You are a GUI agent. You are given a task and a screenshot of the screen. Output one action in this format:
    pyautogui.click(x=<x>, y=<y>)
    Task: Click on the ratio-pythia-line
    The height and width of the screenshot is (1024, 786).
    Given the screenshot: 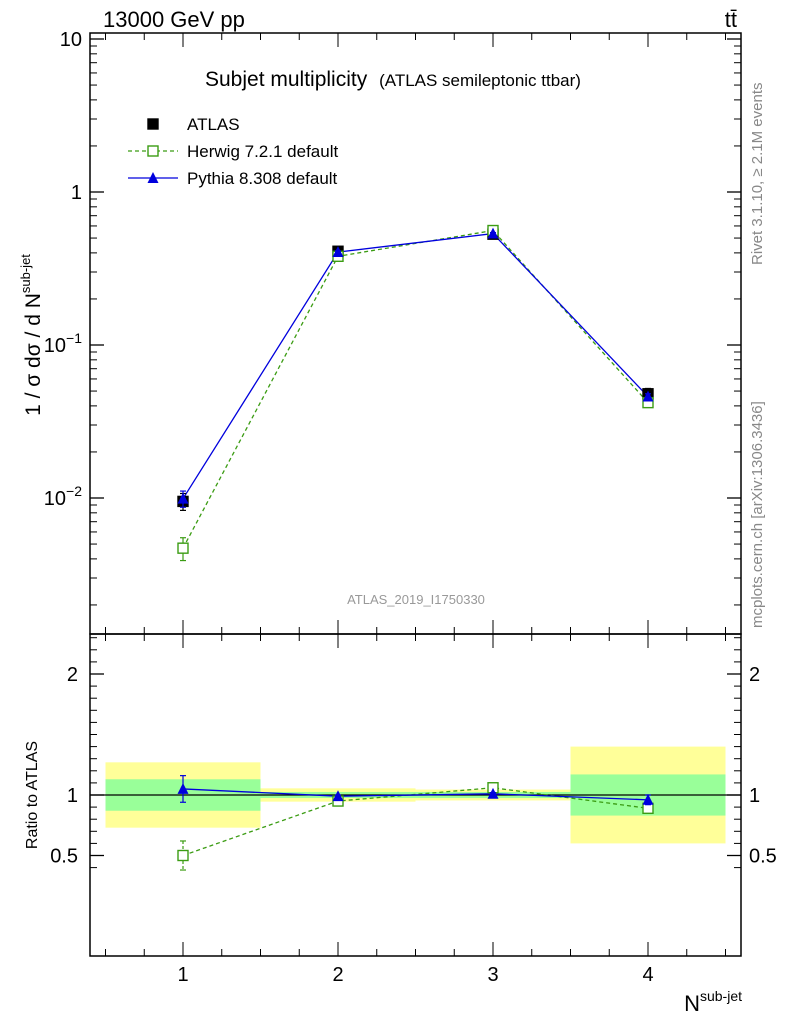 What is the action you would take?
    pyautogui.click(x=415, y=794)
    